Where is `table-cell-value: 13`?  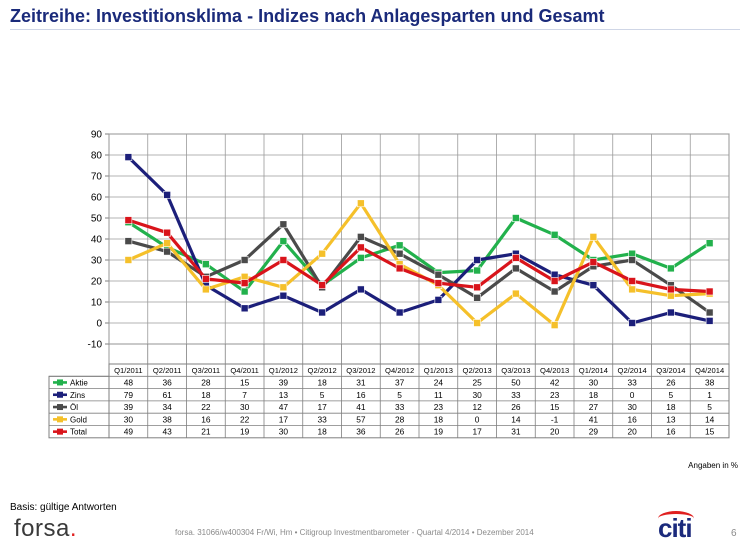
table-cell-value: 13 is located at coordinates (671, 419).